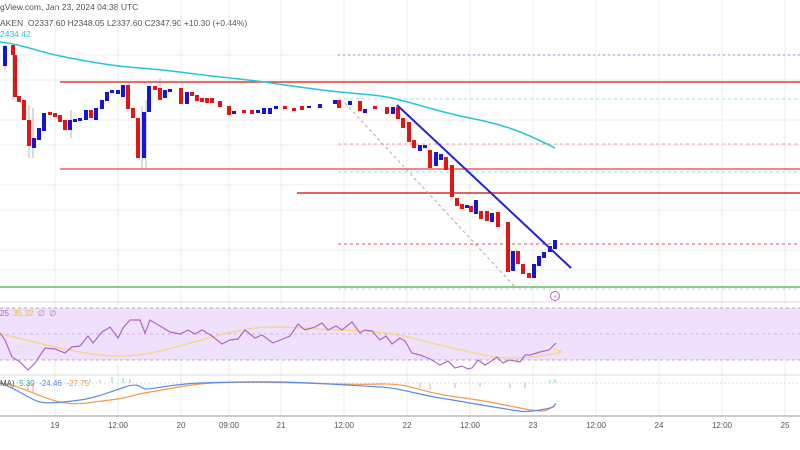 The width and height of the screenshot is (800, 450). What do you see at coordinates (281, 425) in the screenshot?
I see `x-tick: 21` at bounding box center [281, 425].